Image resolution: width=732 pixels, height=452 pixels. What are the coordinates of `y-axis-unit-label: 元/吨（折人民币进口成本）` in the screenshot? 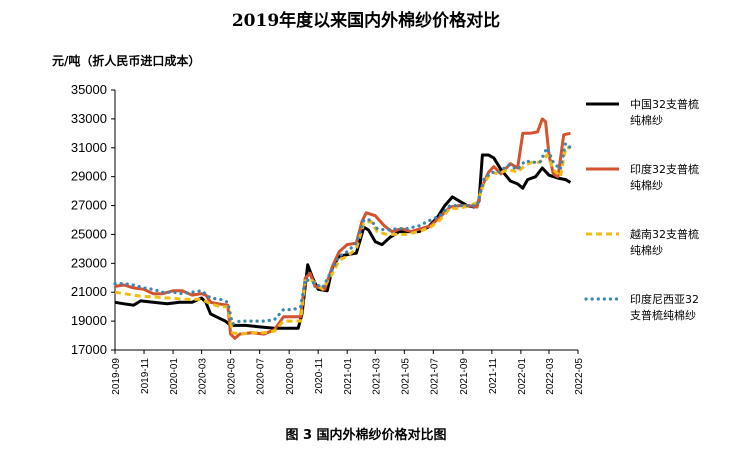 It's located at (126, 61).